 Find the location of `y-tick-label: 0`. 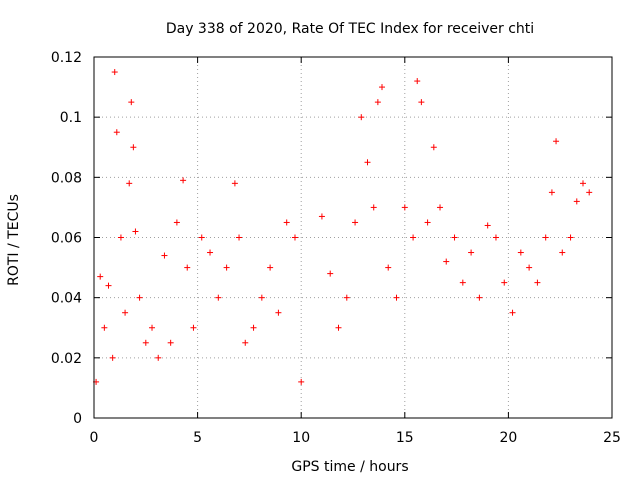

y-tick-label: 0 is located at coordinates (77, 419).